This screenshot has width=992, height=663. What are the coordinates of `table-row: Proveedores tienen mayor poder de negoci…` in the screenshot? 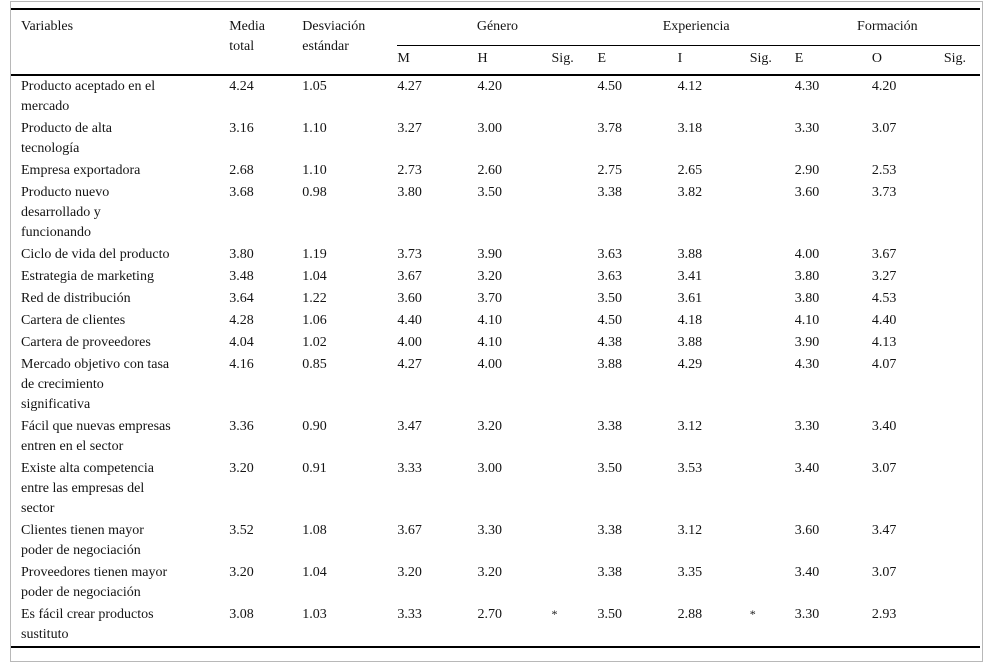 It's located at (495, 583).